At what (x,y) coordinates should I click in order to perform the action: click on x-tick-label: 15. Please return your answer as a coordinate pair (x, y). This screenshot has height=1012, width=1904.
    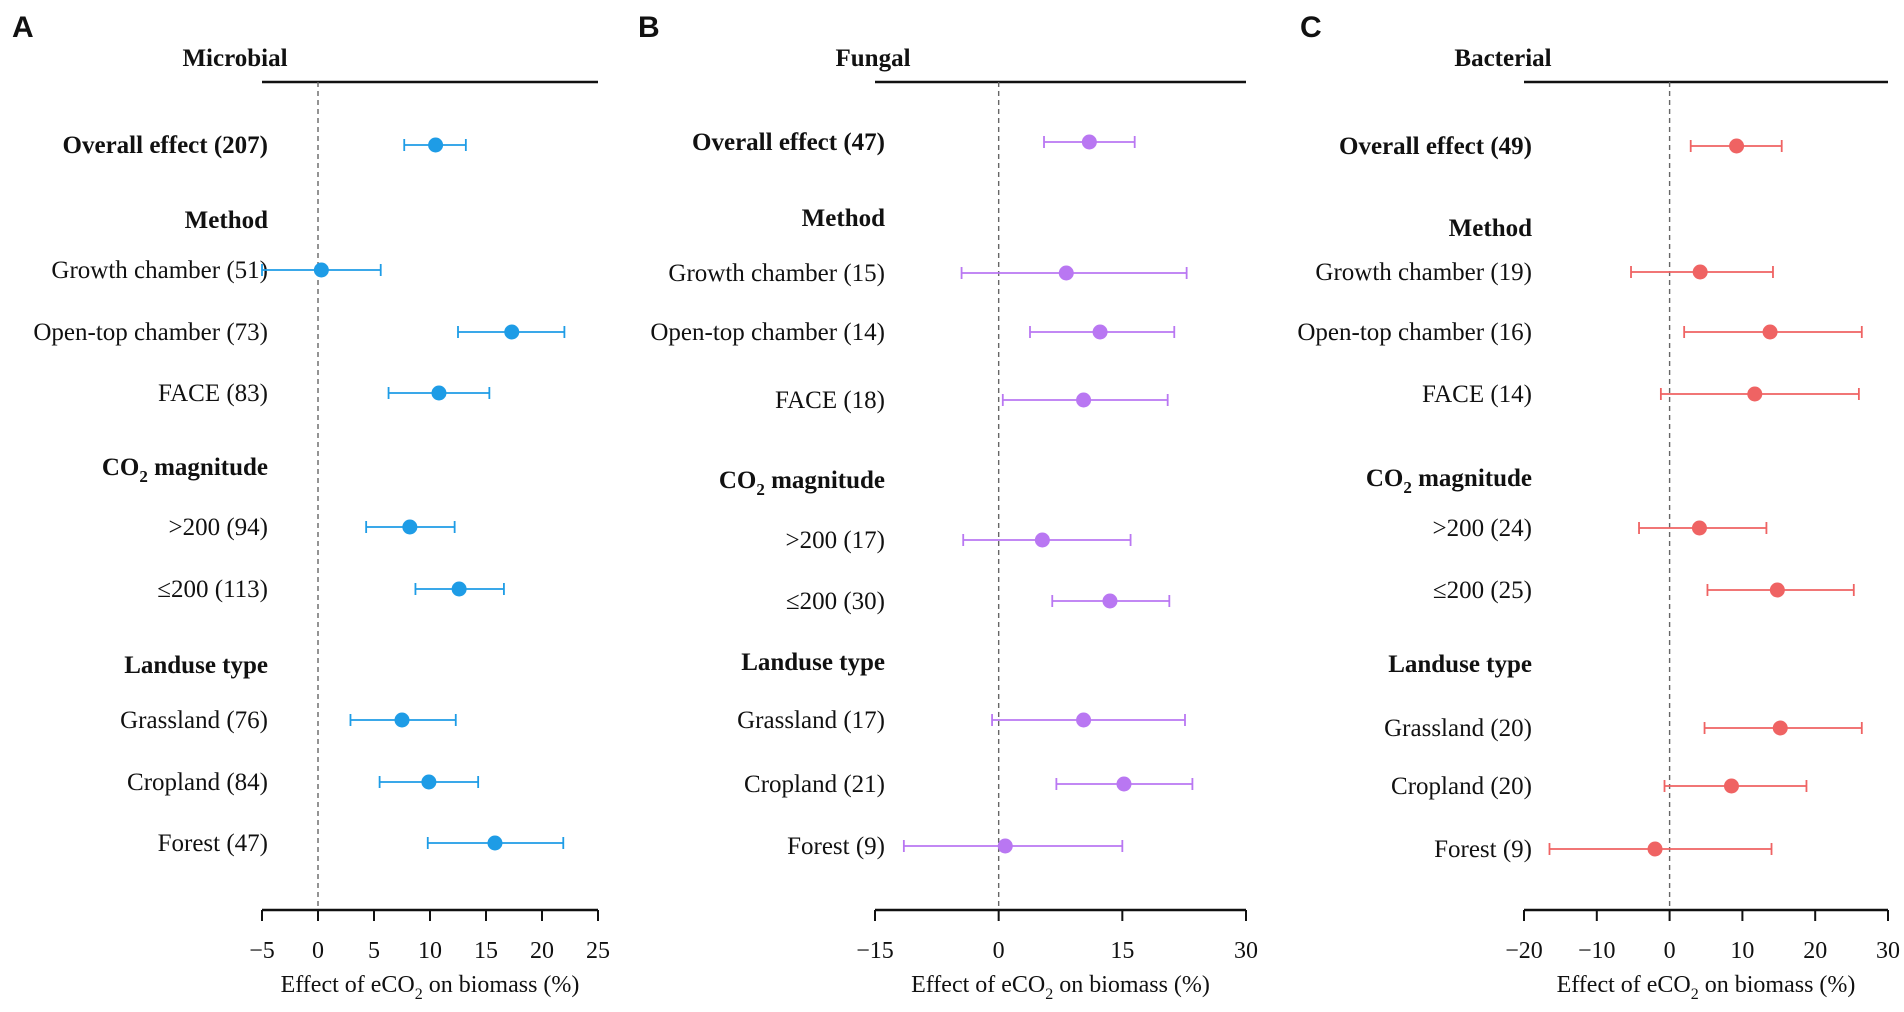
    Looking at the image, I should click on (1122, 951).